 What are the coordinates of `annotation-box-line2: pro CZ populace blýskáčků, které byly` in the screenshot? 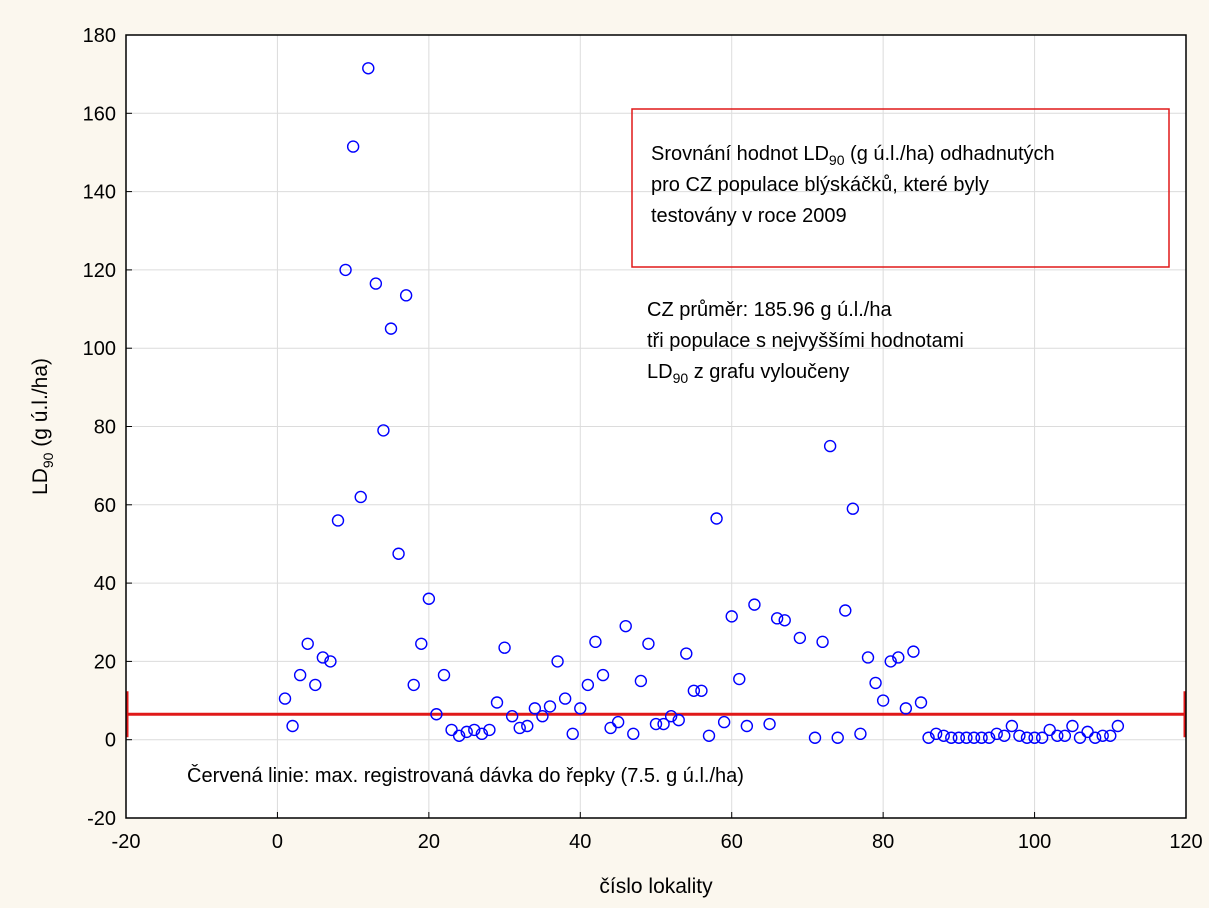 It's located at (820, 185).